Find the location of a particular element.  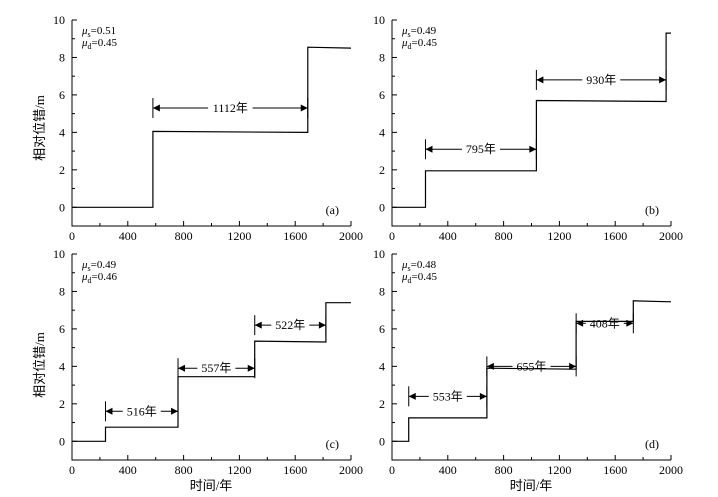

interval-label: 1112年 is located at coordinates (230, 108).